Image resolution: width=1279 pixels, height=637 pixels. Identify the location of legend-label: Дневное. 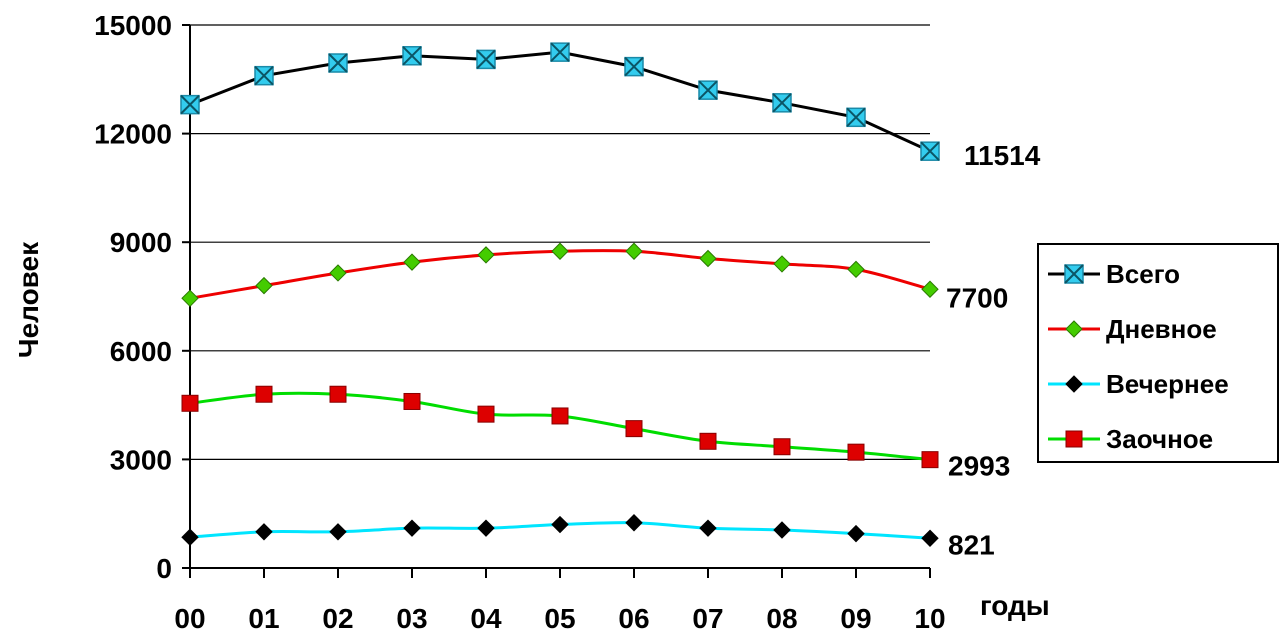
(1161, 329).